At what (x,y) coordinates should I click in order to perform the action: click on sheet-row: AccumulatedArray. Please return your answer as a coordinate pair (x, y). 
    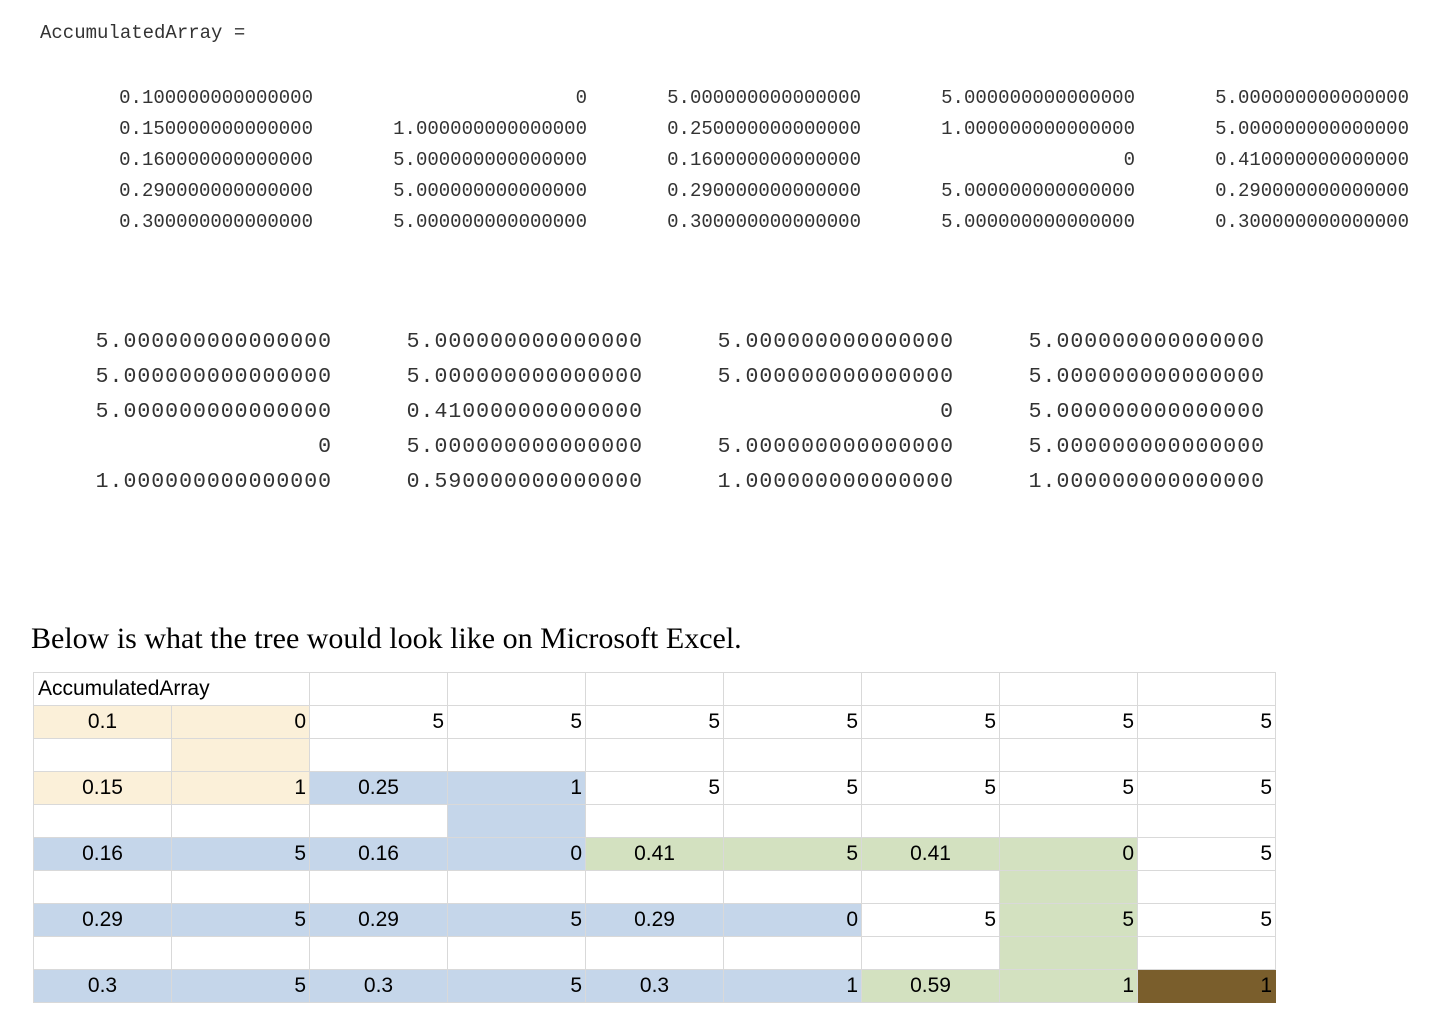
    Looking at the image, I should click on (654, 689).